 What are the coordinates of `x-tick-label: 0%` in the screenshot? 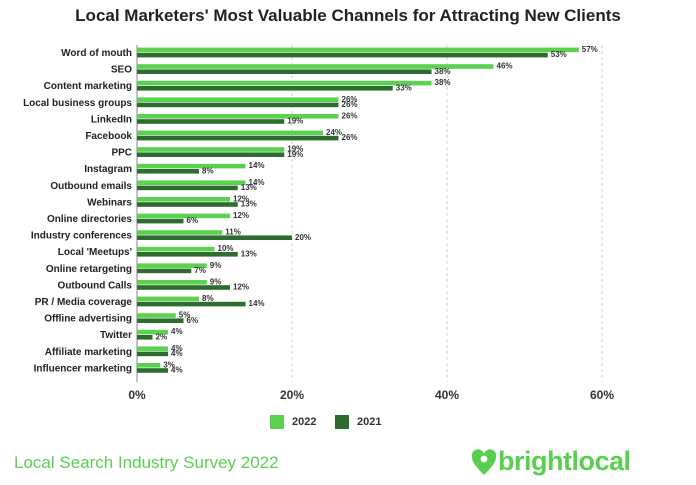 It's located at (137, 395).